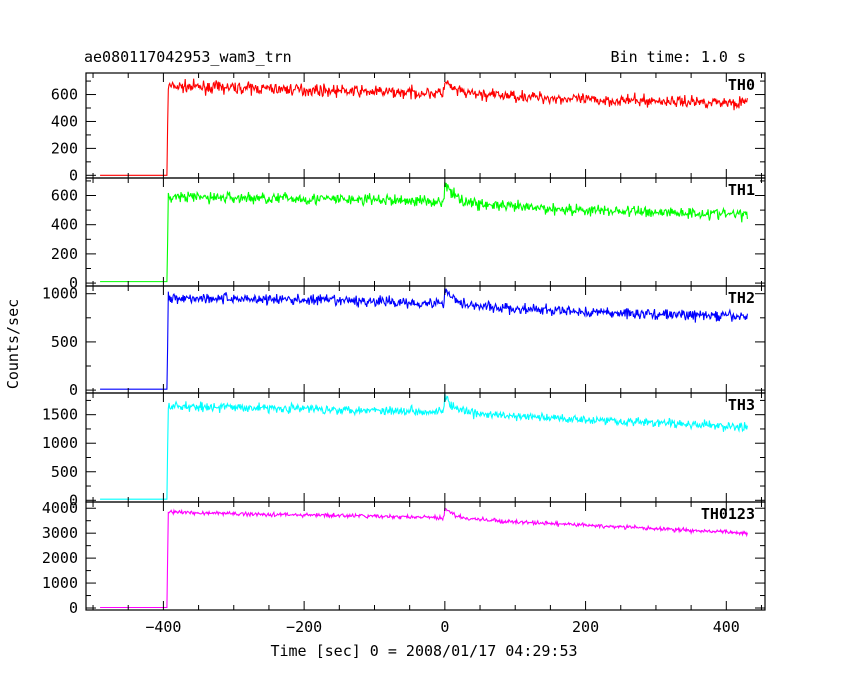  I want to click on series-label-th0: TH0, so click(741, 85).